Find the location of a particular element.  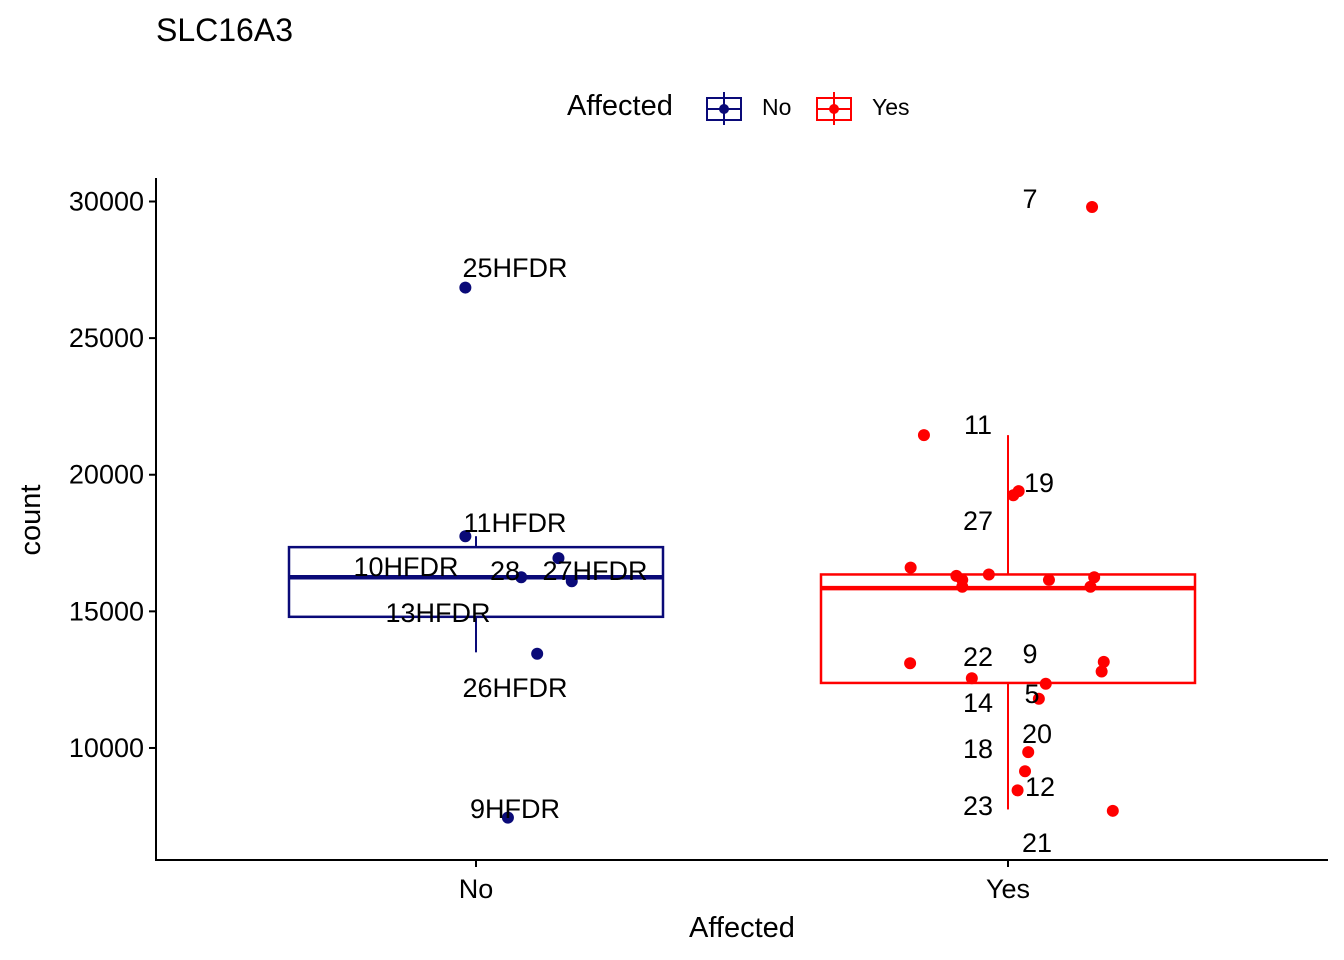

x-tick-label: Yes is located at coordinates (1008, 889).